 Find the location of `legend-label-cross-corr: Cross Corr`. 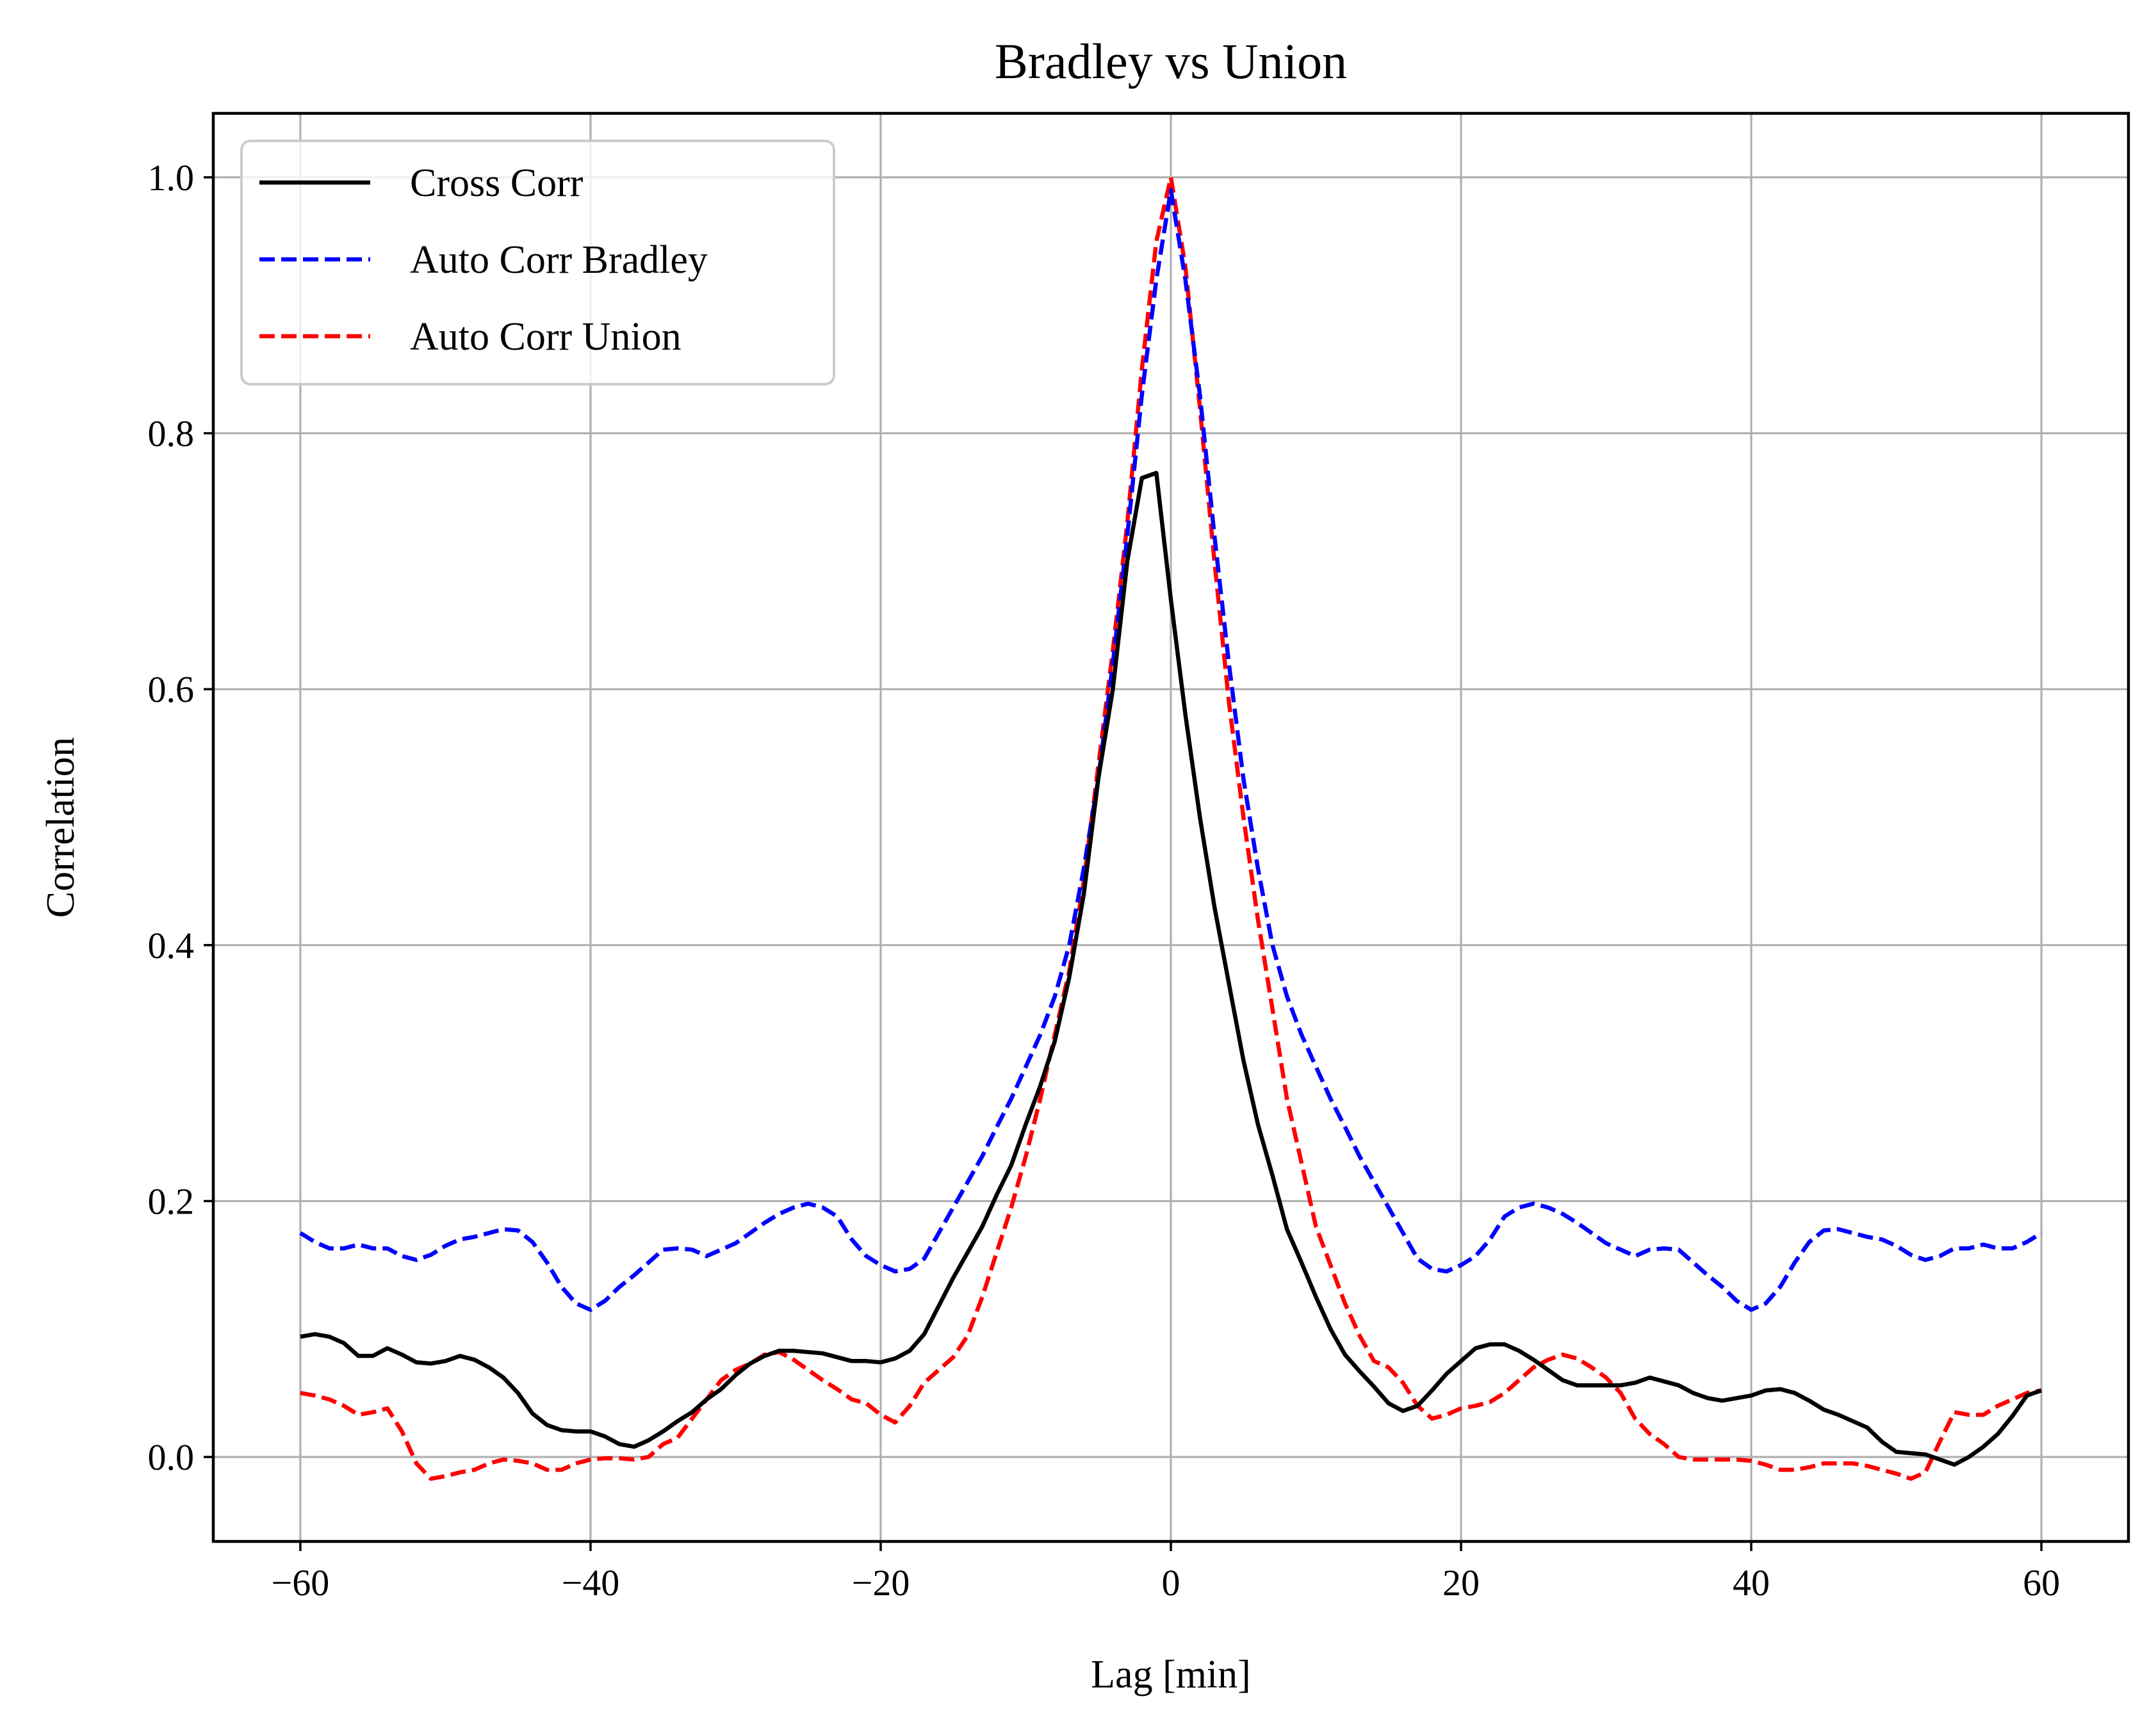

legend-label-cross-corr: Cross Corr is located at coordinates (497, 183).